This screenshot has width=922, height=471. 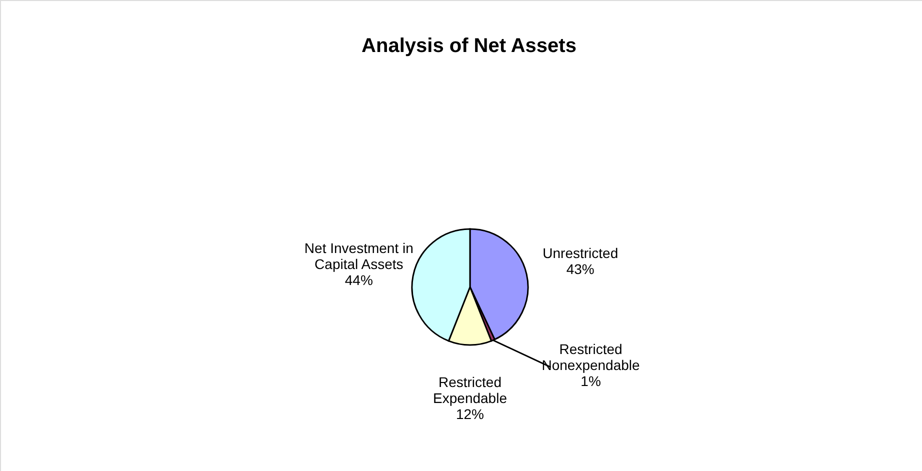 What do you see at coordinates (590, 381) in the screenshot?
I see `data-label: 1%` at bounding box center [590, 381].